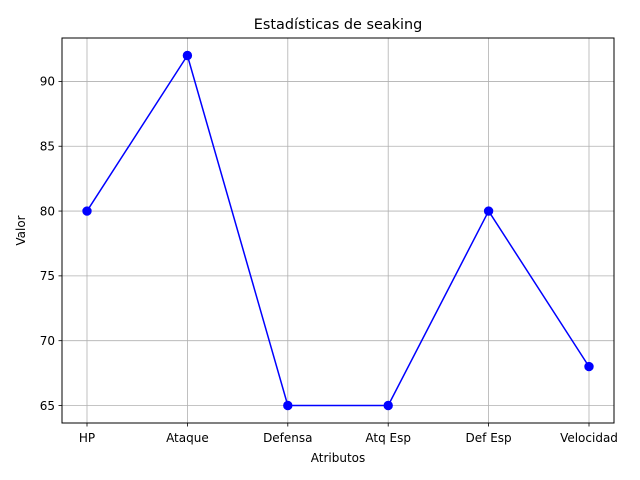 The image size is (640, 480). What do you see at coordinates (338, 458) in the screenshot?
I see `x-axis-label: Atributos` at bounding box center [338, 458].